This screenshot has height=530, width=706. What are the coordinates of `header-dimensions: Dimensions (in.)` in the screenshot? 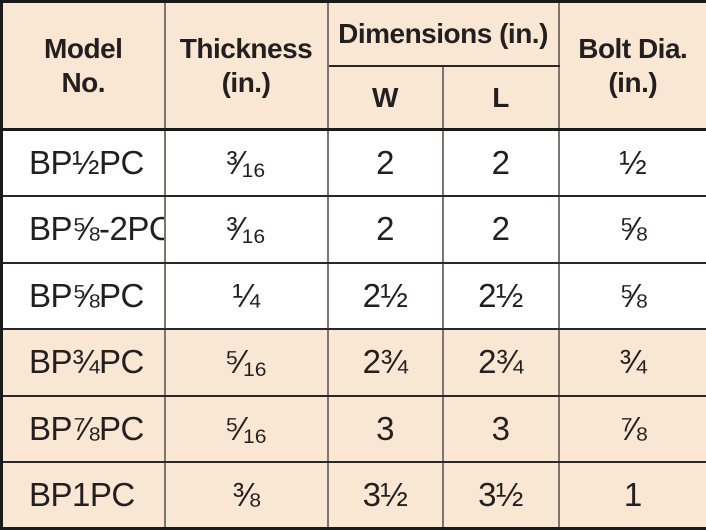 It's located at (443, 33).